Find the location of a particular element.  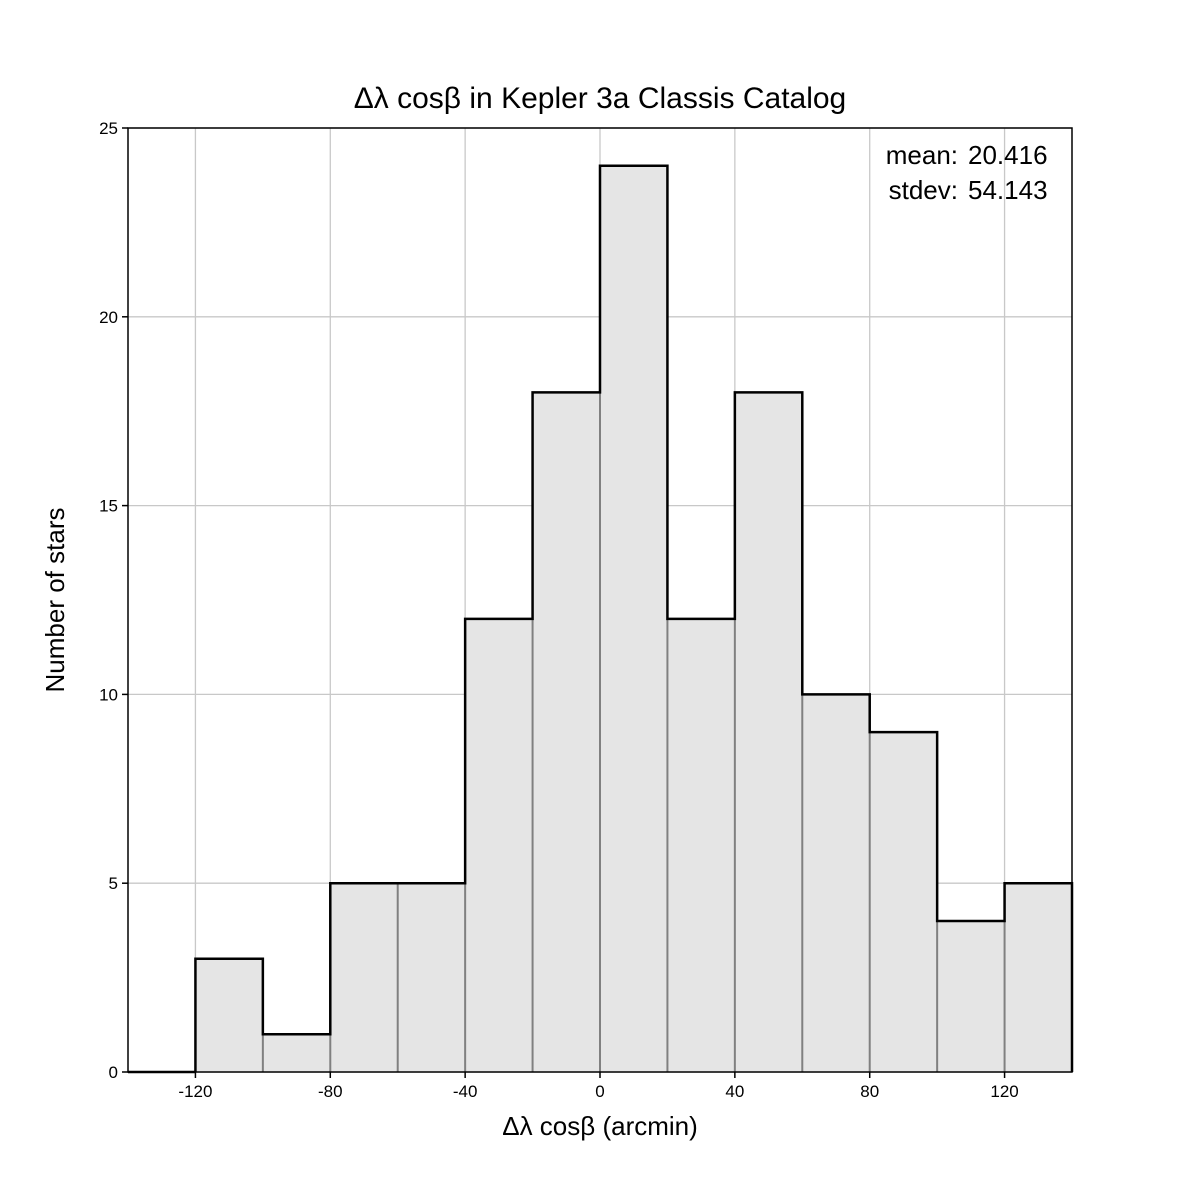

stdev-value: 54.143 is located at coordinates (1008, 190).